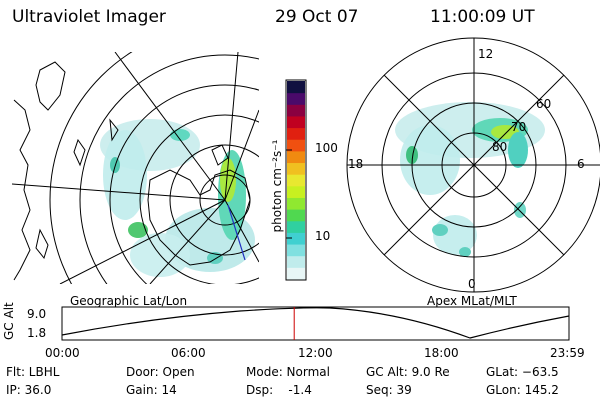 Image resolution: width=600 pixels, height=400 pixels. What do you see at coordinates (323, 236) in the screenshot?
I see `colorbar-tick-10: 10` at bounding box center [323, 236].